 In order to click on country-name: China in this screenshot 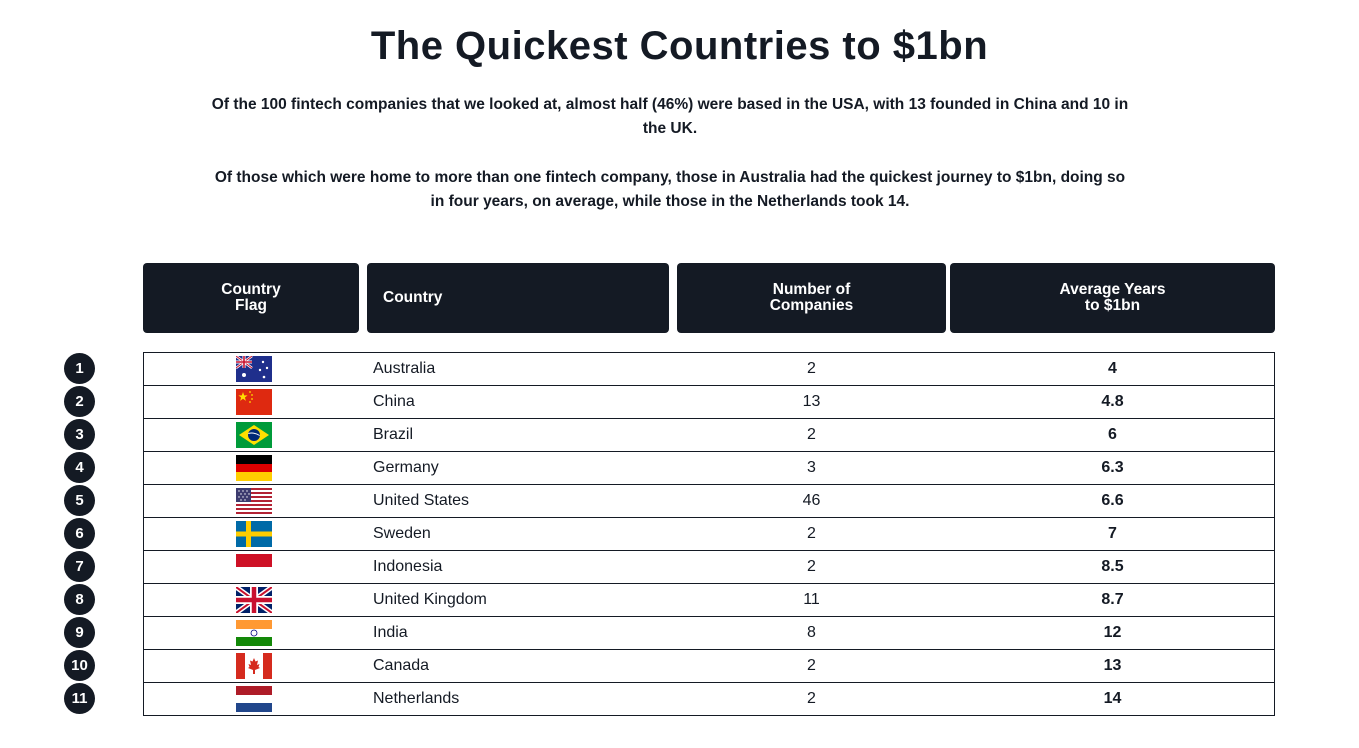, I will do `click(394, 401)`.